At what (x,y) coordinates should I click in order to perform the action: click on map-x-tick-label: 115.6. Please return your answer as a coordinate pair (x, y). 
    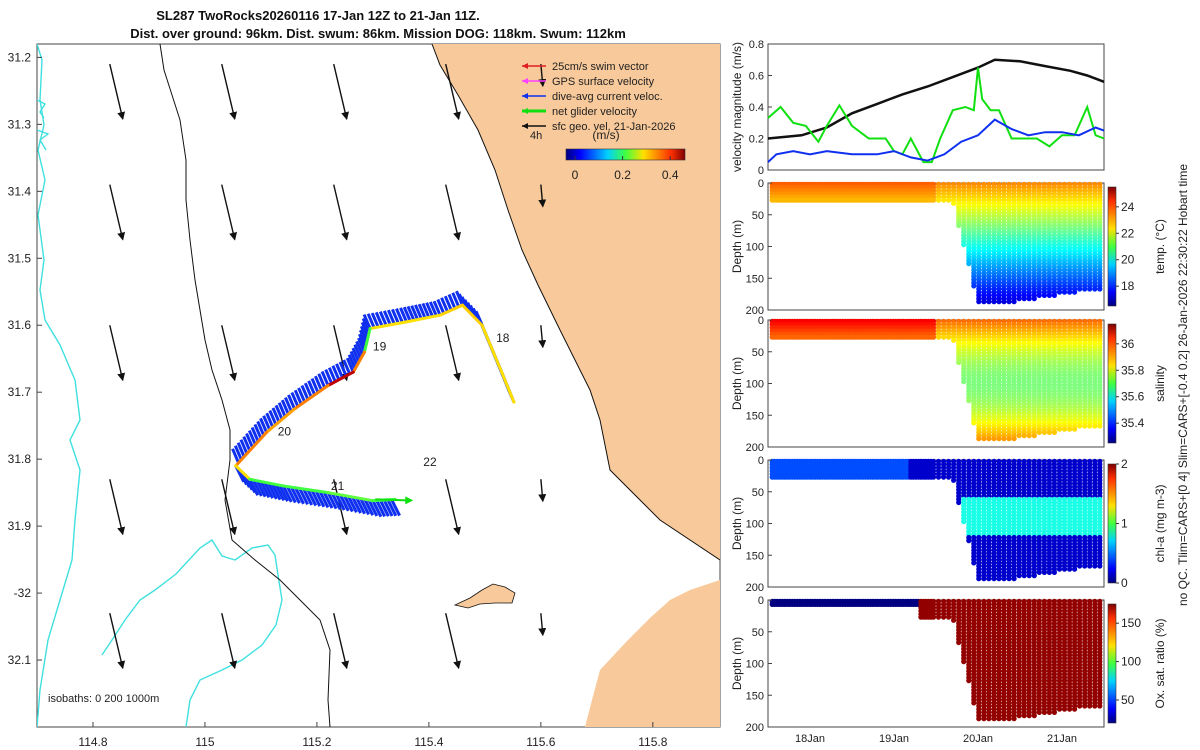
    Looking at the image, I should click on (540, 742).